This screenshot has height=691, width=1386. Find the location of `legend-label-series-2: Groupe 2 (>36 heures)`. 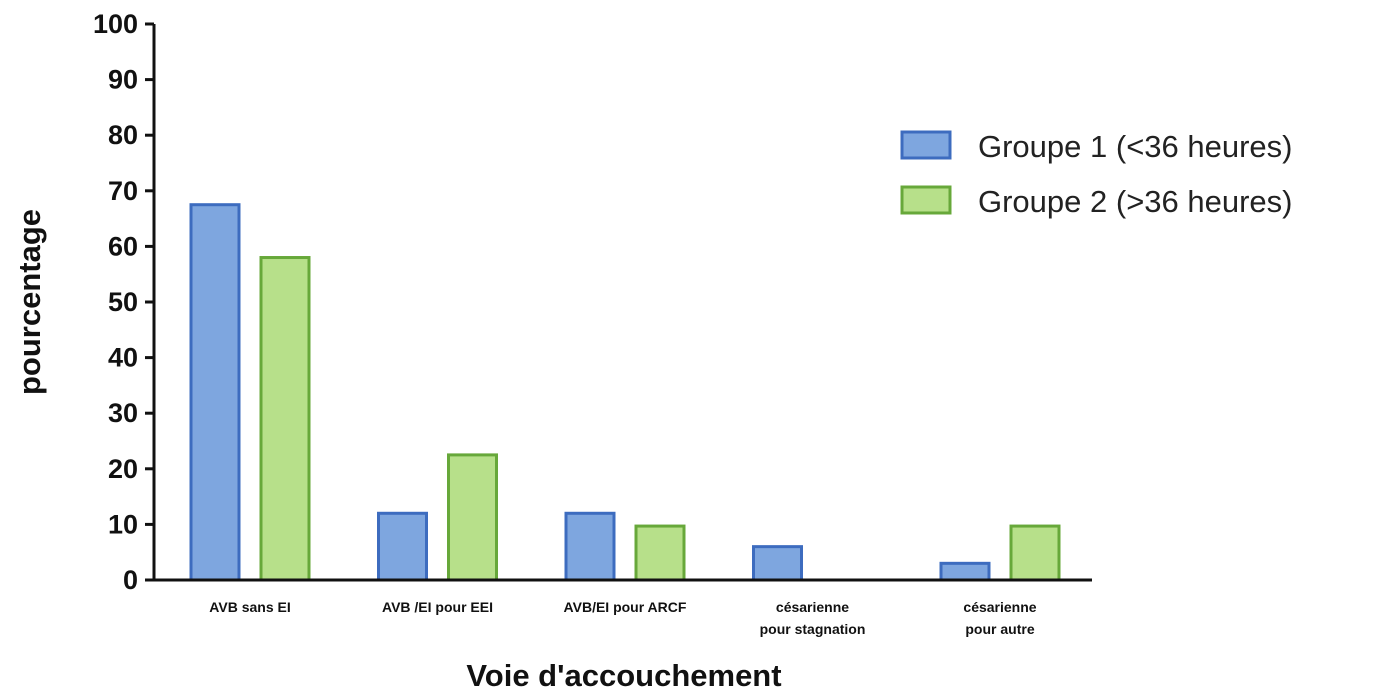

legend-label-series-2: Groupe 2 (>36 heures) is located at coordinates (1135, 201).